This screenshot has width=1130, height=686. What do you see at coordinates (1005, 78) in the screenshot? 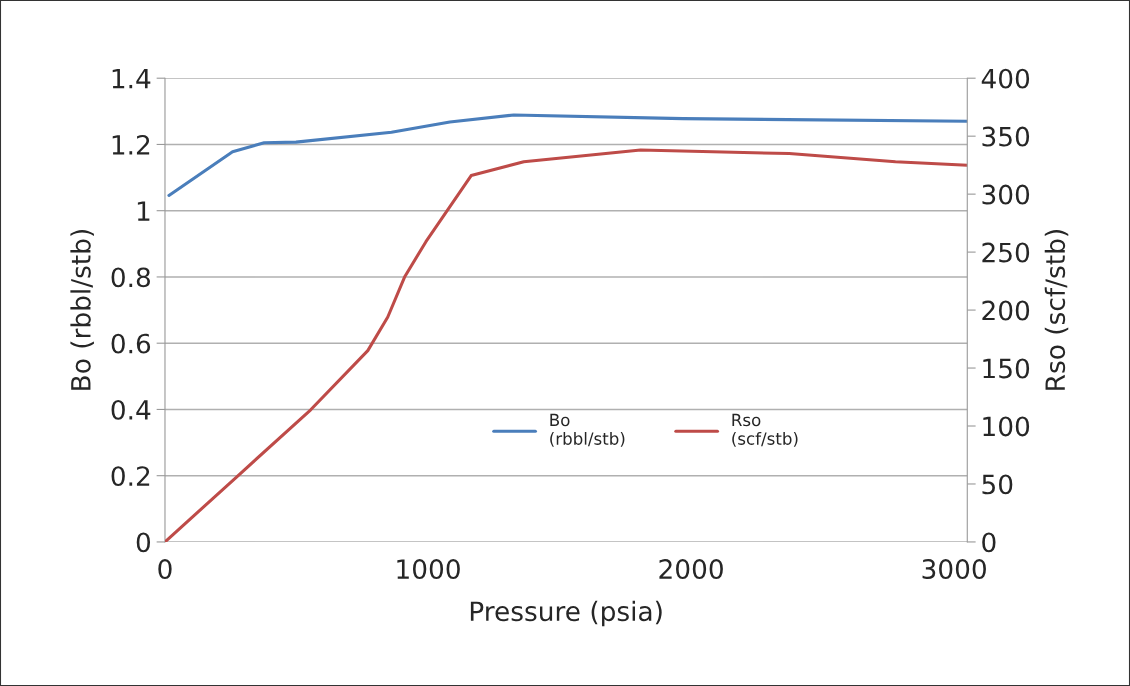
I see `y2-tick-label: 400` at bounding box center [1005, 78].